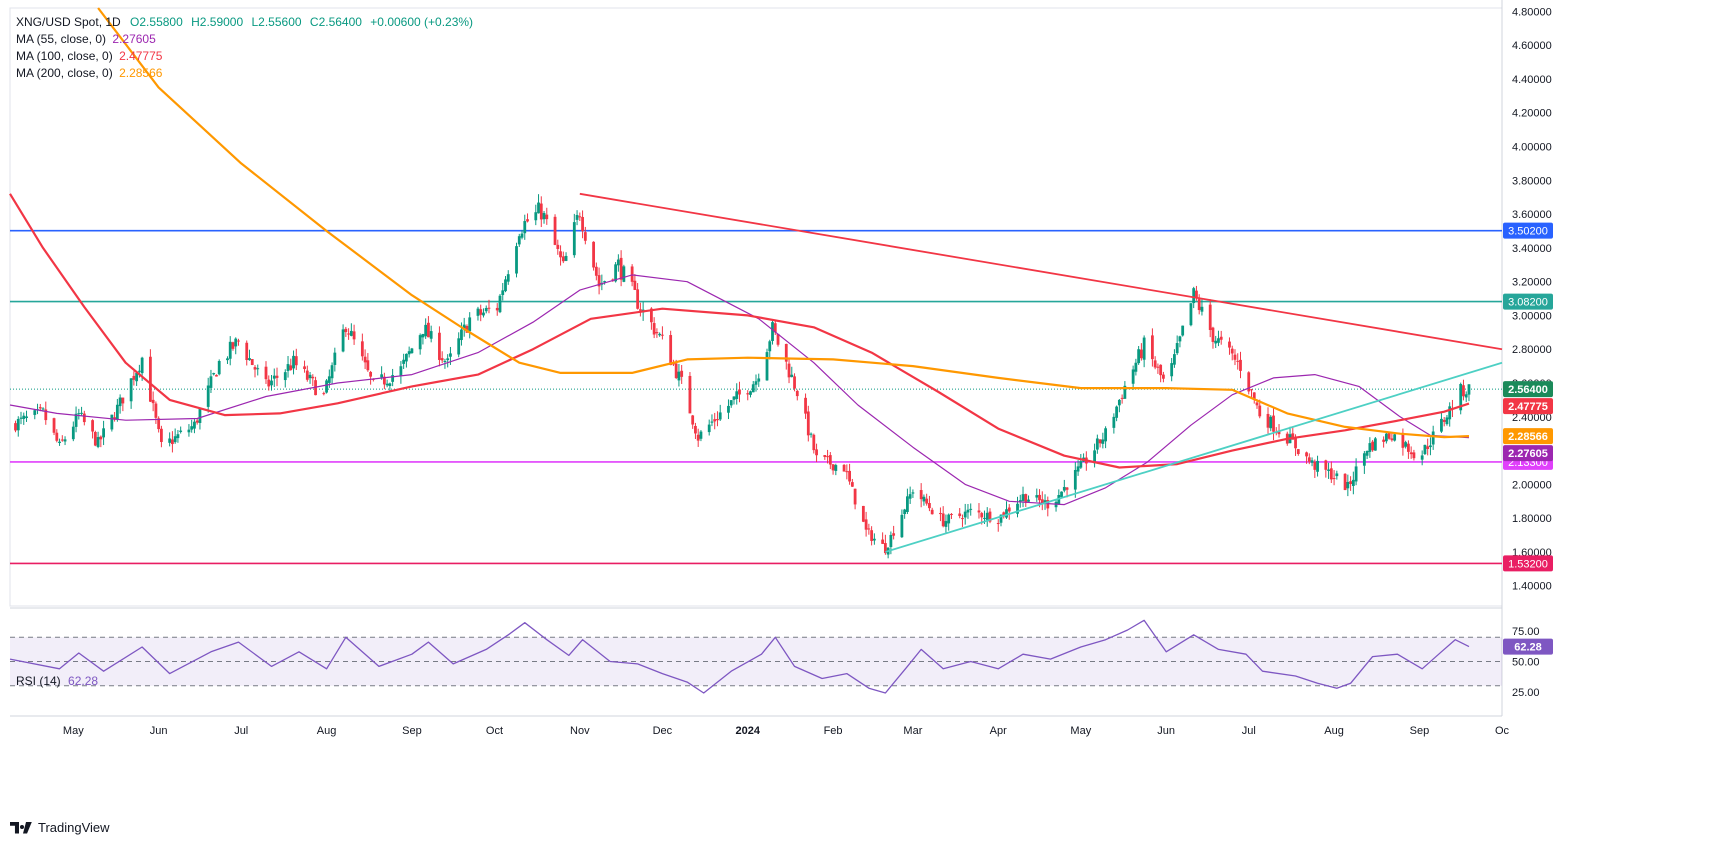 The width and height of the screenshot is (1715, 848). I want to click on ma200-label: MA (200, close, 0), so click(64, 73).